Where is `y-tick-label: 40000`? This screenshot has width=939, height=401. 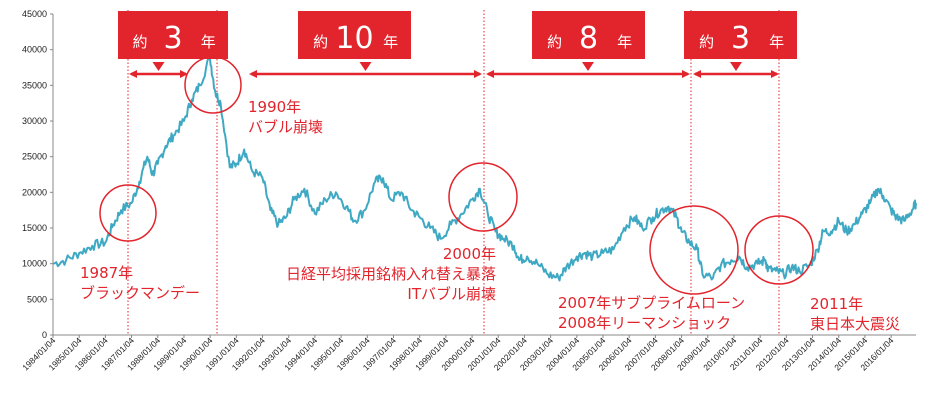
y-tick-label: 40000 is located at coordinates (34, 50).